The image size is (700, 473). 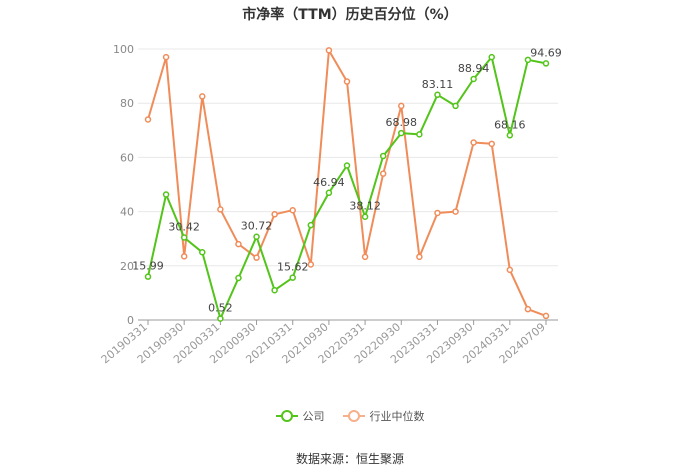 What do you see at coordinates (350, 15) in the screenshot?
I see `chart-title: 市净率（TTM）历史百分位（%）` at bounding box center [350, 15].